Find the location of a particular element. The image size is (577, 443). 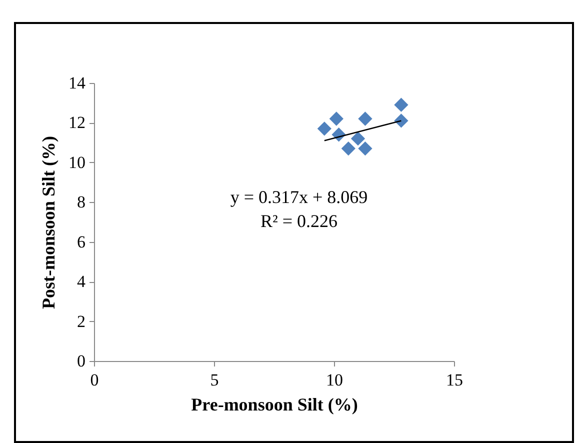

annotation: y = 0.317x + 8.069 is located at coordinates (299, 197).